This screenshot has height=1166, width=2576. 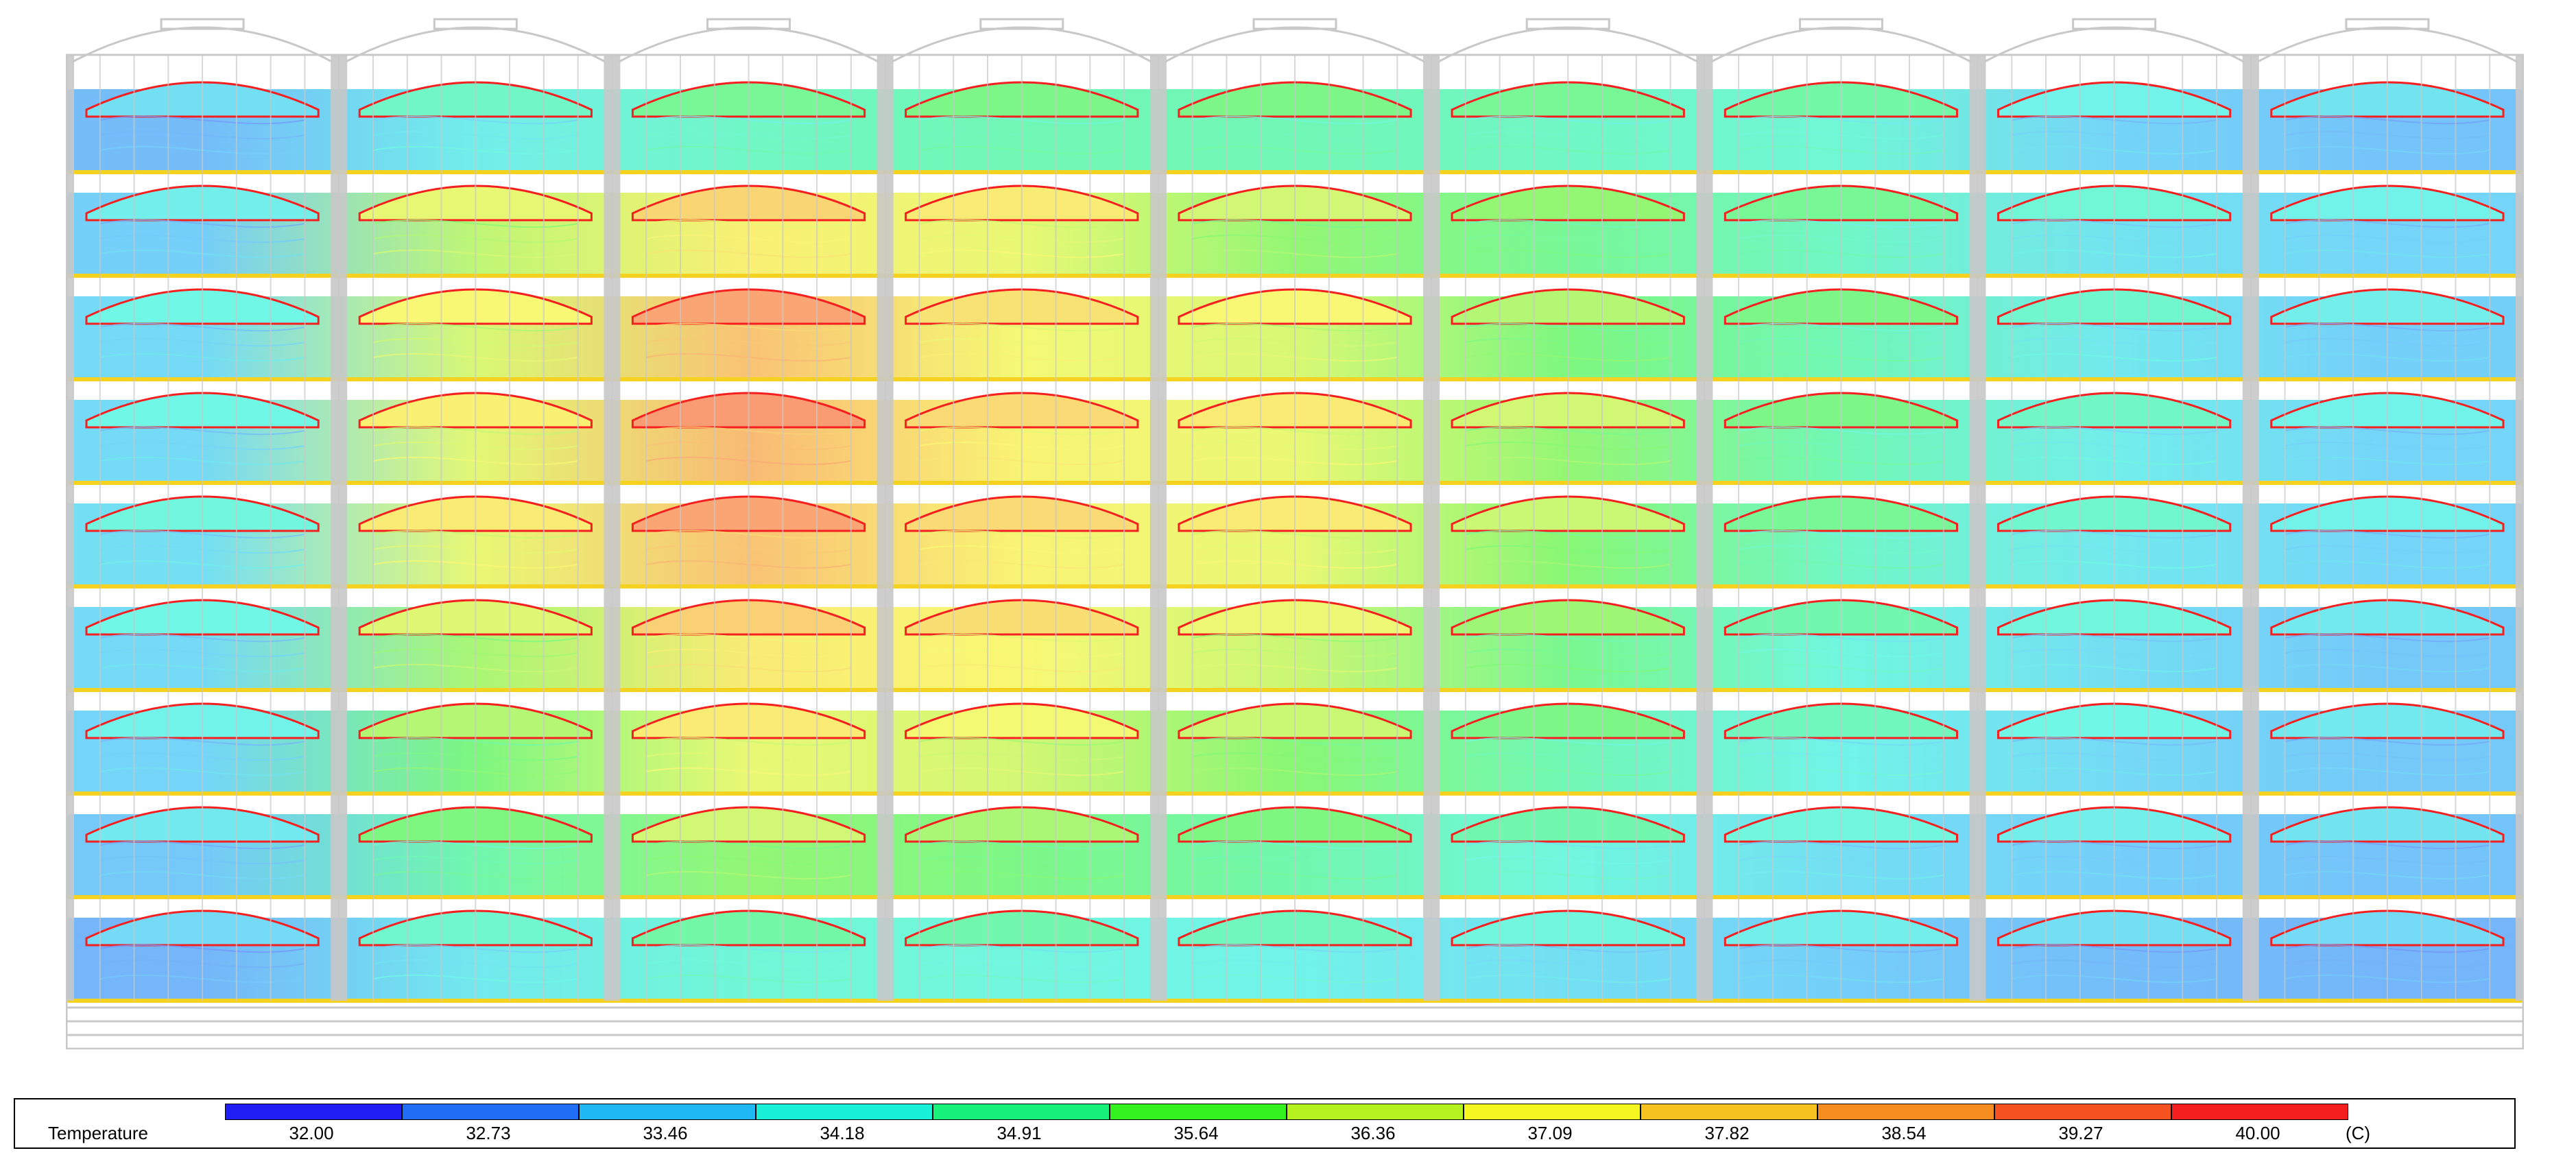 I want to click on legend-tick-label: 37.82, so click(x=1727, y=1133).